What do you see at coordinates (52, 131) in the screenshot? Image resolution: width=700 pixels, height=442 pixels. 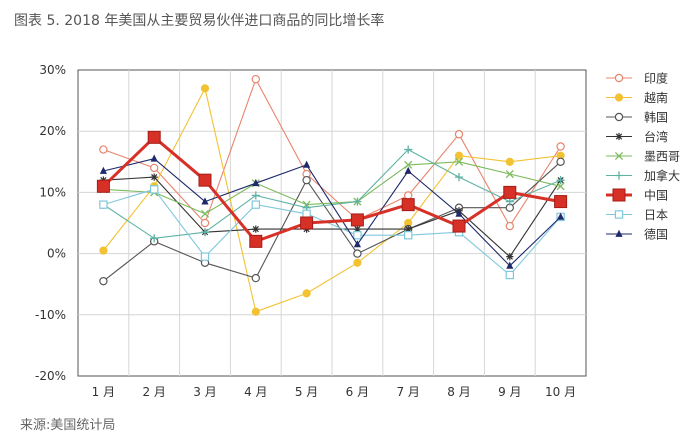 I see `y-tick-label: 20%` at bounding box center [52, 131].